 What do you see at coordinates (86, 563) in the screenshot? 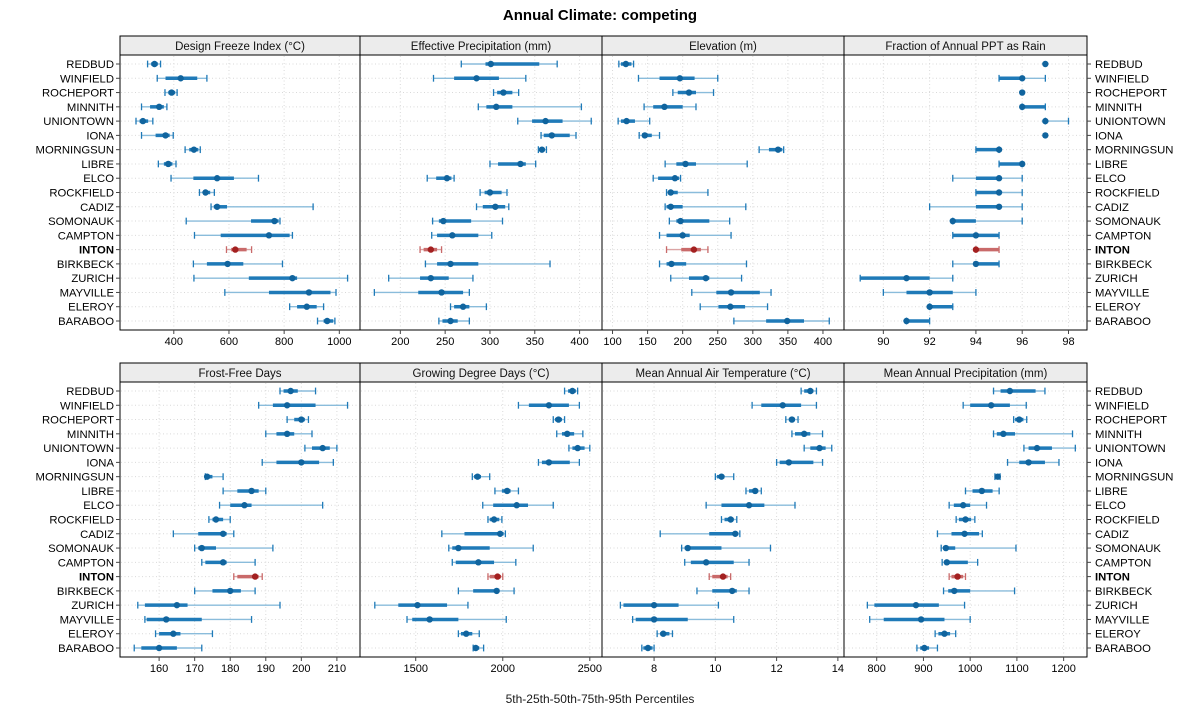
I see `station-label-left: CAMPTON` at bounding box center [86, 563].